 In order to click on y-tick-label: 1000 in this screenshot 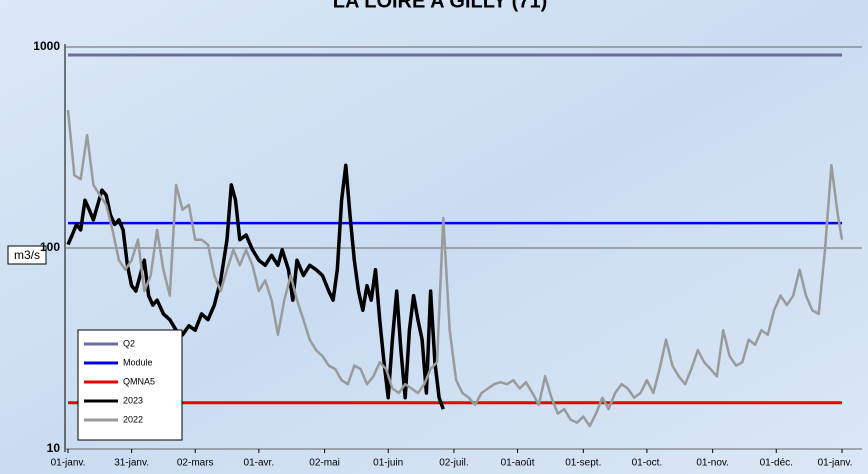, I will do `click(46, 46)`.